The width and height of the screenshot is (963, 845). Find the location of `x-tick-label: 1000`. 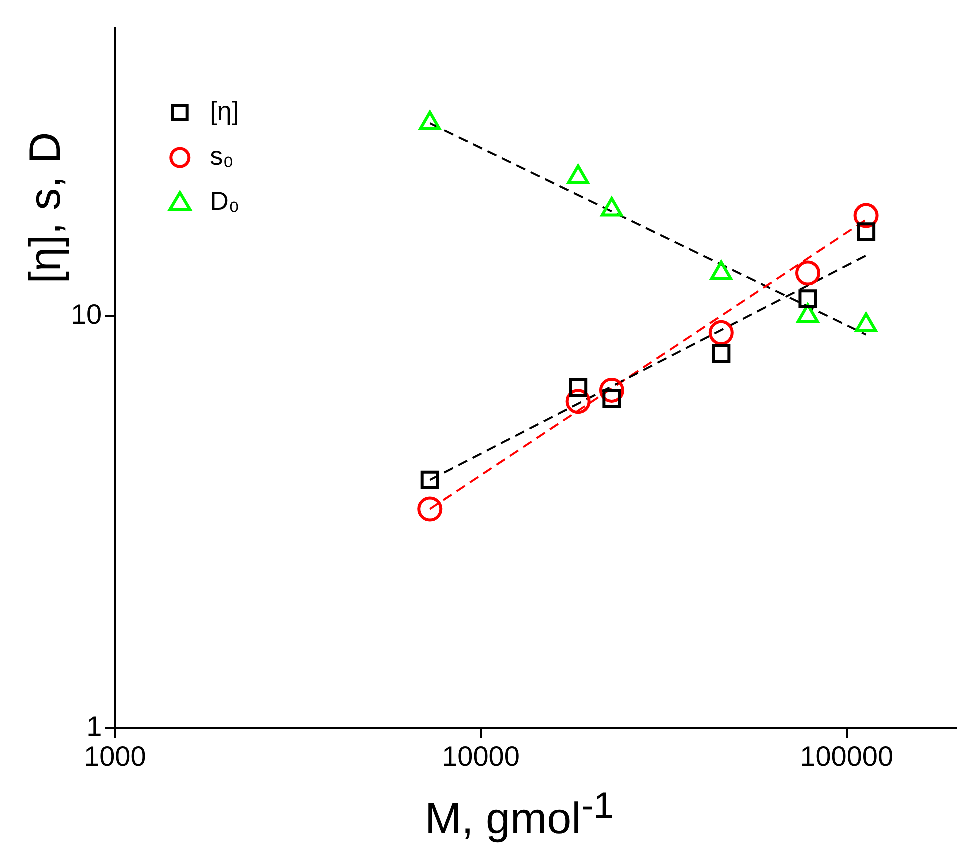

x-tick-label: 1000 is located at coordinates (115, 756).